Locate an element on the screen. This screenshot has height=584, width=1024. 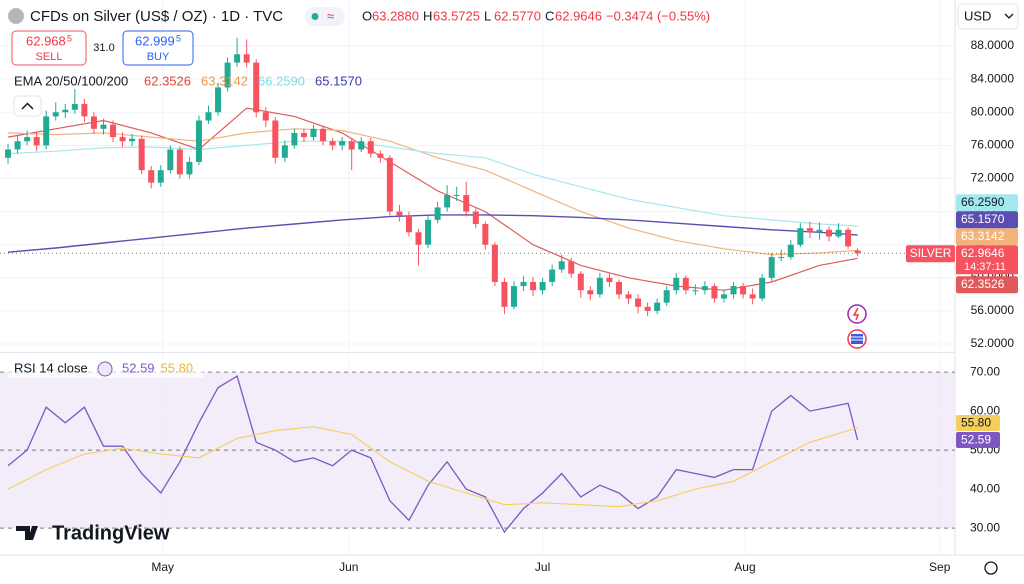
close-badge: 62.9646 is located at coordinates (987, 254).